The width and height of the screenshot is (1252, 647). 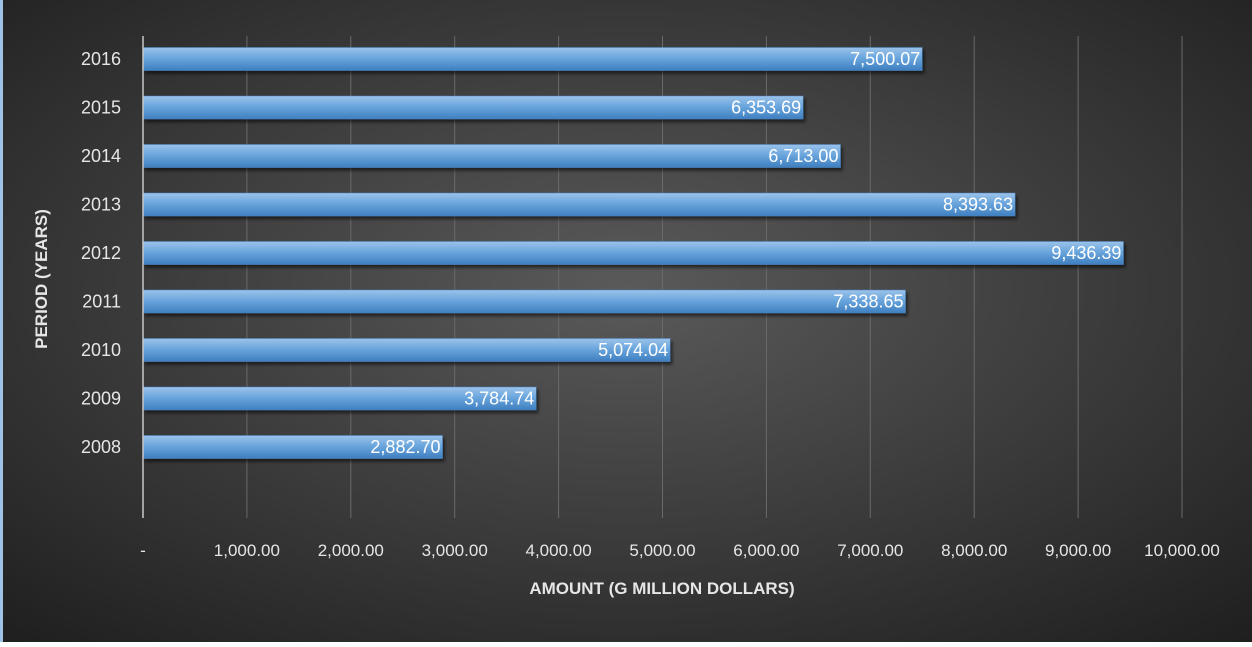 What do you see at coordinates (101, 156) in the screenshot?
I see `y-tick-label: 2014` at bounding box center [101, 156].